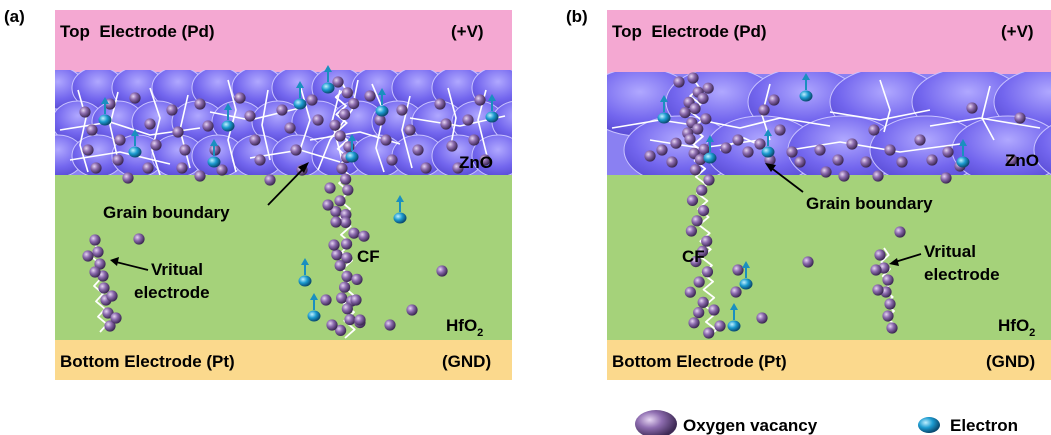 This screenshot has height=435, width=1051. What do you see at coordinates (147, 361) in the screenshot?
I see `bottom-electrode-label: Bottom Electrode (Pt)` at bounding box center [147, 361].